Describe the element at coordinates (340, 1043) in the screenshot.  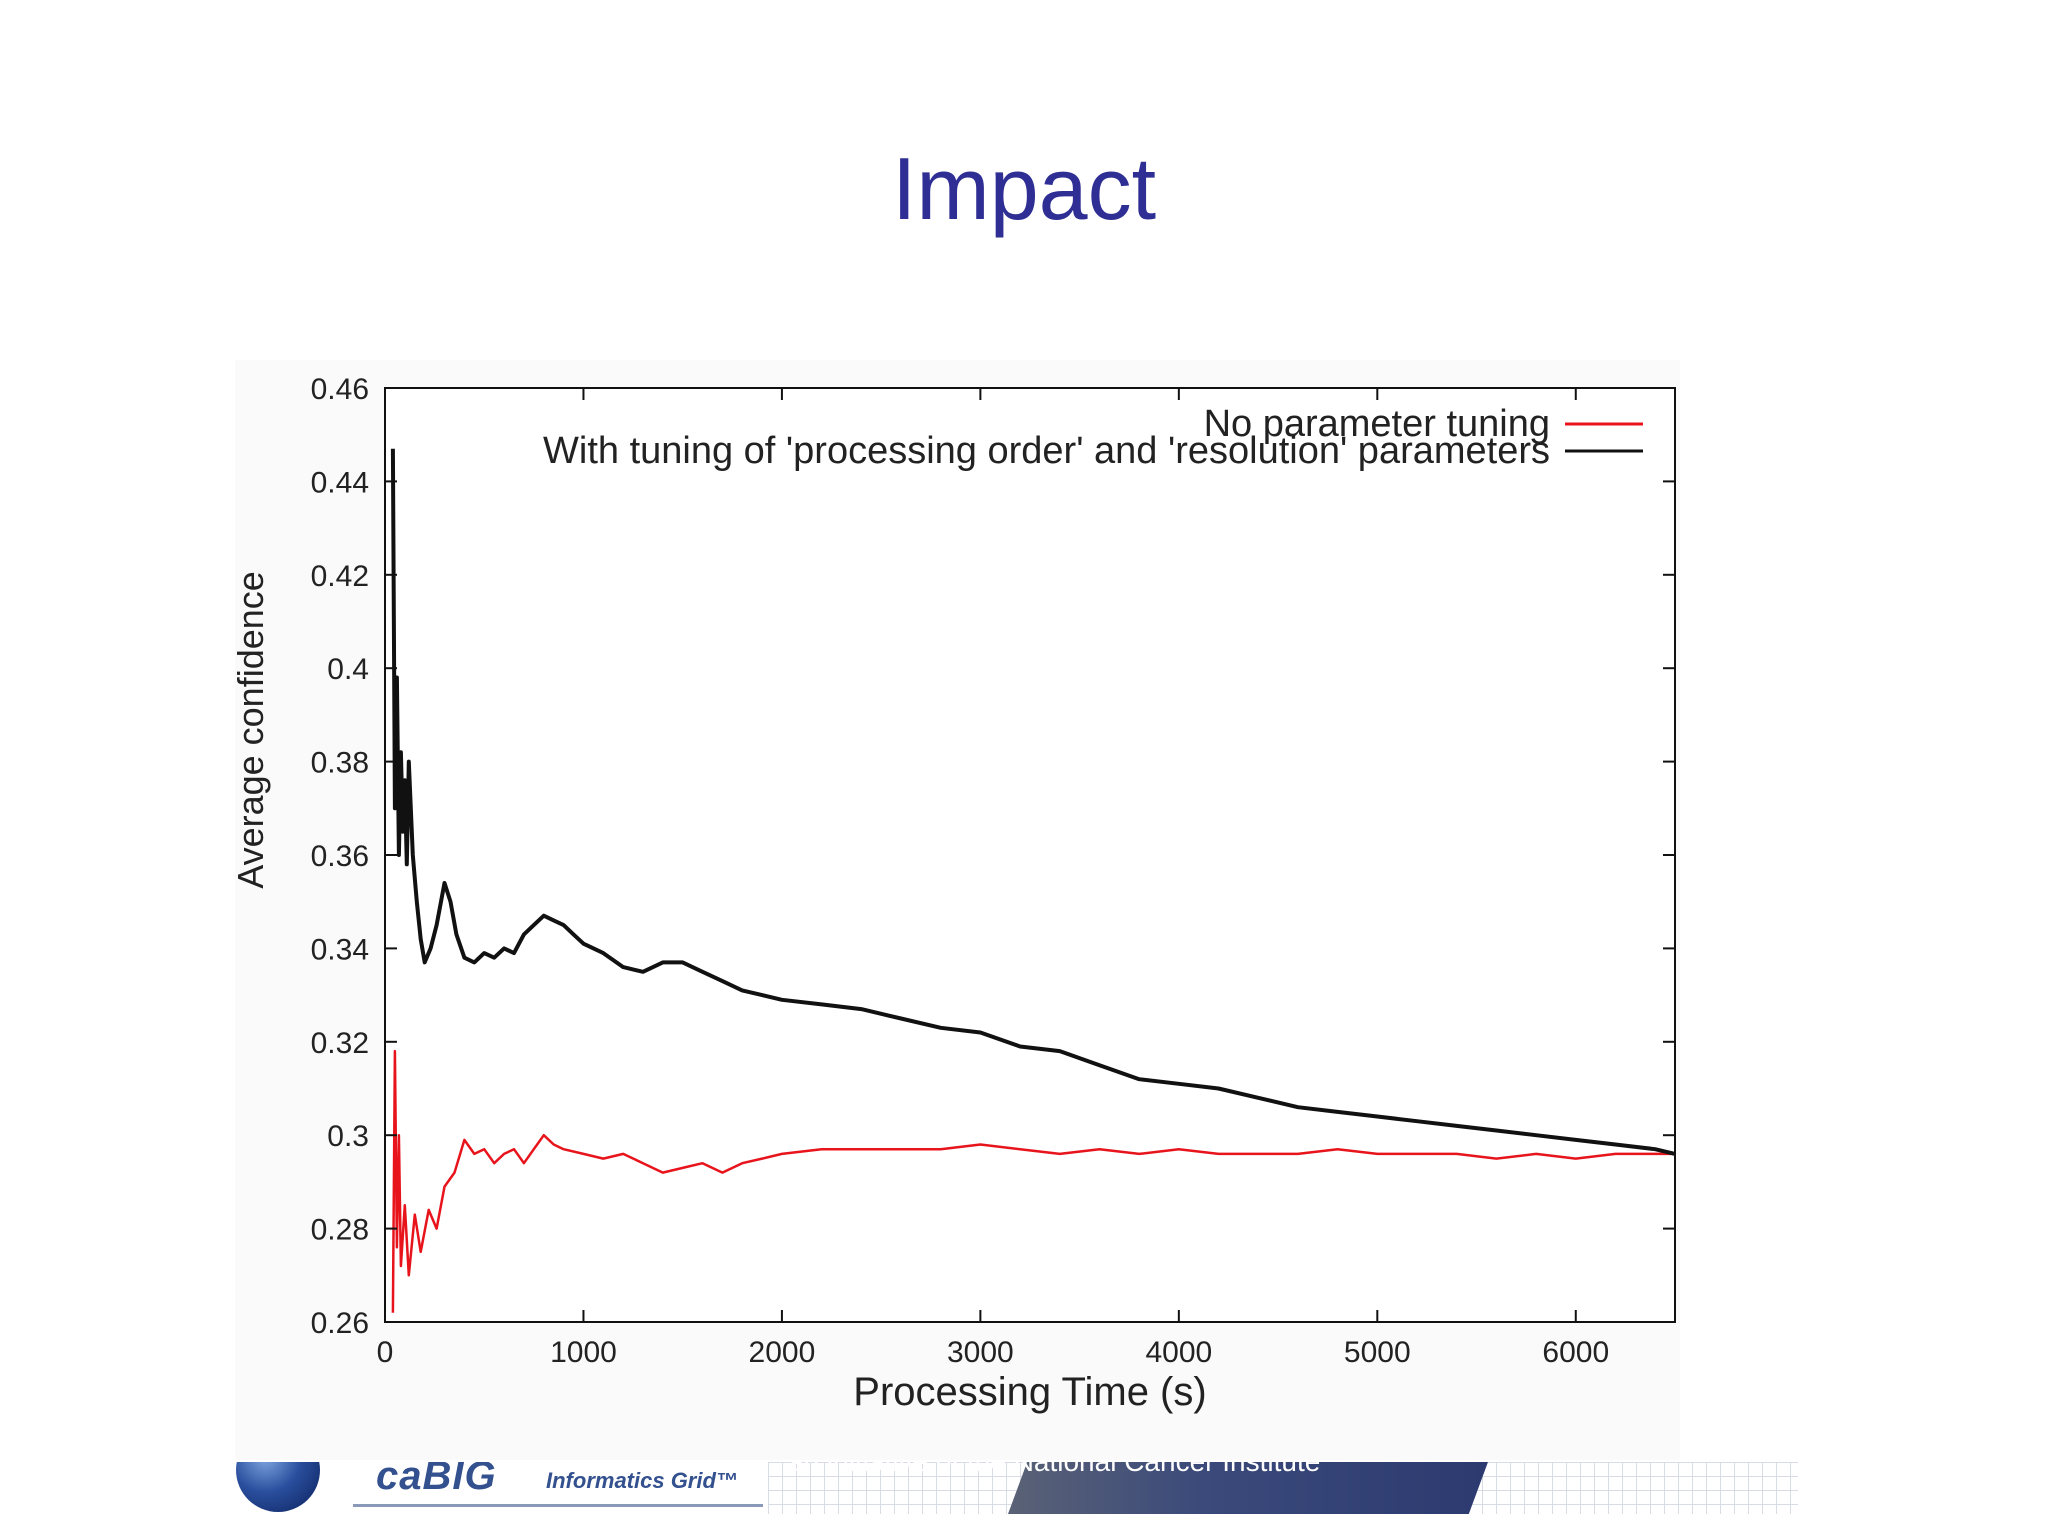
I see `y-tick-label: 0.32` at that location.